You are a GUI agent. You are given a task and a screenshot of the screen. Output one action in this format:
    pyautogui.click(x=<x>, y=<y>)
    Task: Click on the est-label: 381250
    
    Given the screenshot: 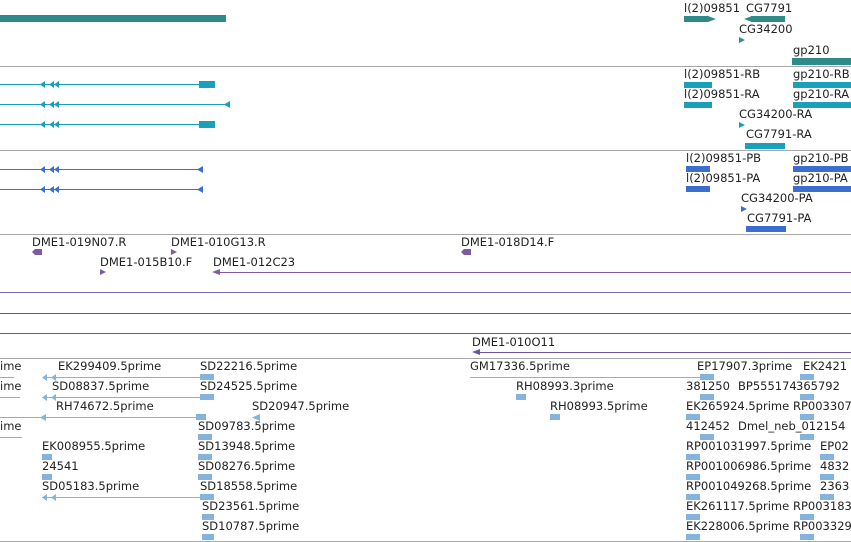 What is the action you would take?
    pyautogui.click(x=708, y=386)
    